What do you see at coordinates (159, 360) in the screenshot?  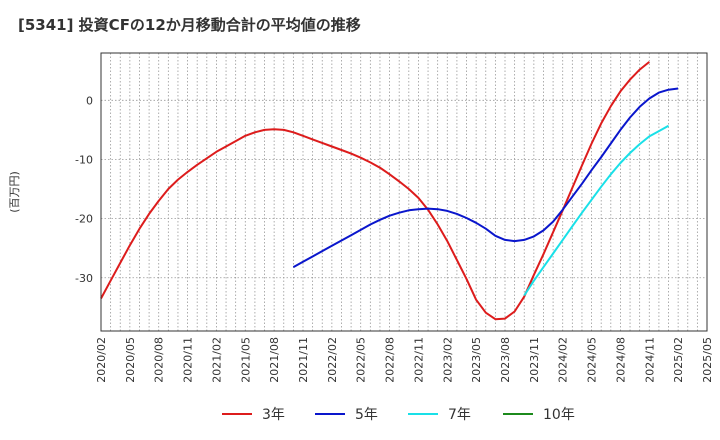 I see `x-tick-label: 2020/08` at bounding box center [159, 360].